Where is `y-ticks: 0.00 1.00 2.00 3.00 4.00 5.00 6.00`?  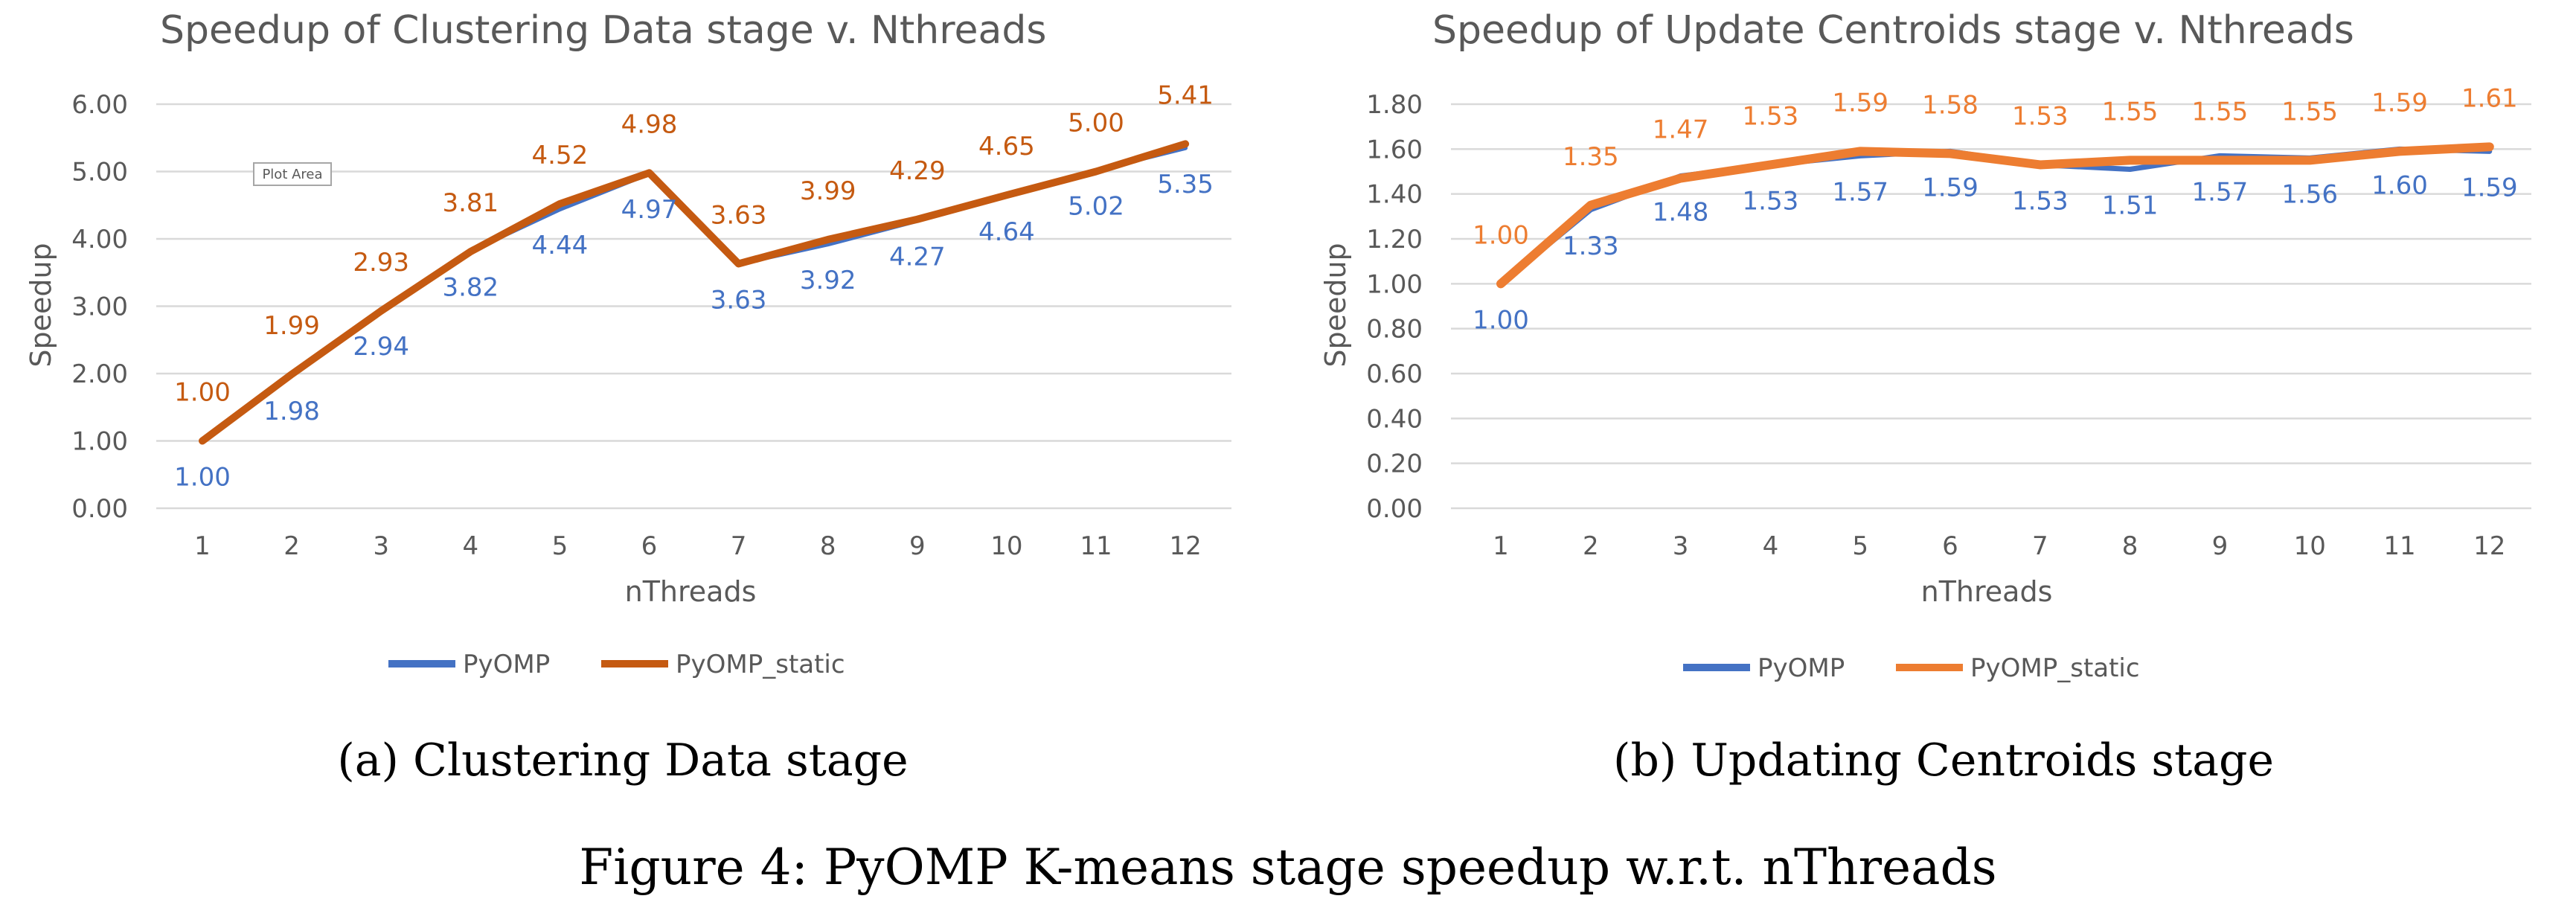
y-ticks: 0.00 1.00 2.00 3.00 4.00 5.00 6.00 is located at coordinates (99, 307).